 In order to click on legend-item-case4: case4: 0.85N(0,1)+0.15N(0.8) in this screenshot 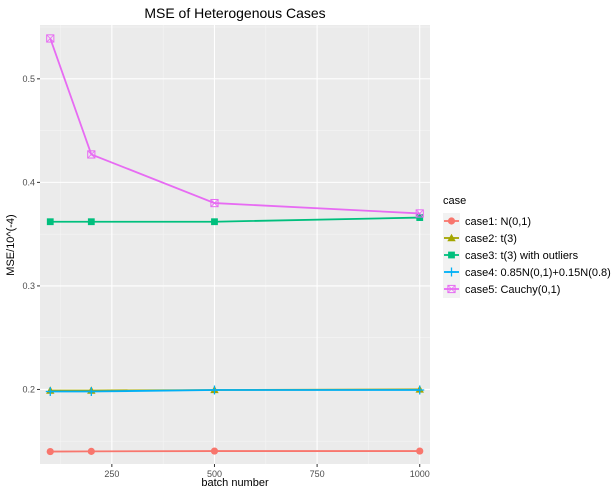, I will do `click(527, 272)`.